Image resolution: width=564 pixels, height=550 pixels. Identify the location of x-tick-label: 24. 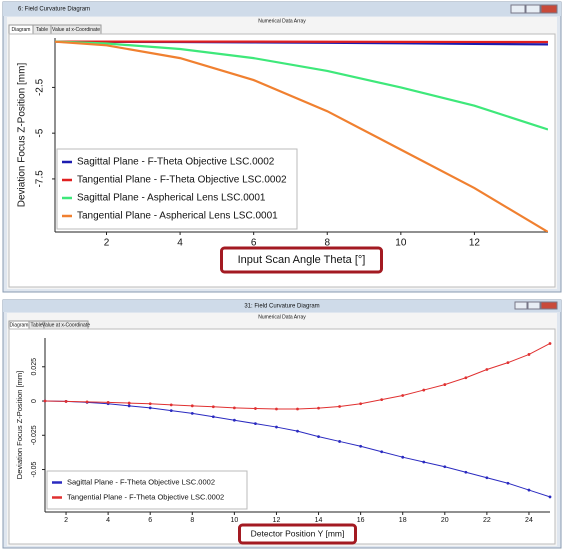
(529, 520).